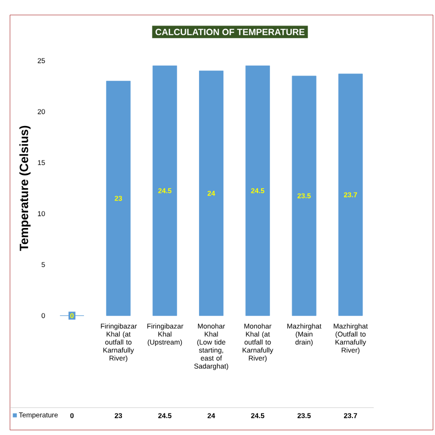 The width and height of the screenshot is (435, 435). What do you see at coordinates (25, 188) in the screenshot?
I see `y-axis-title: Temperature (Celsius)` at bounding box center [25, 188].